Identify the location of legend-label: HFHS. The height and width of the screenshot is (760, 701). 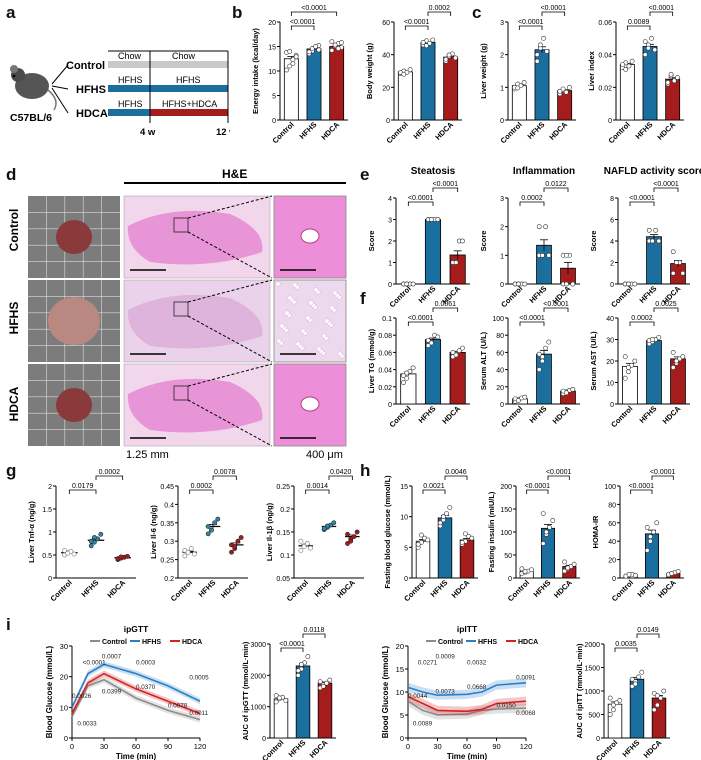
(151, 642).